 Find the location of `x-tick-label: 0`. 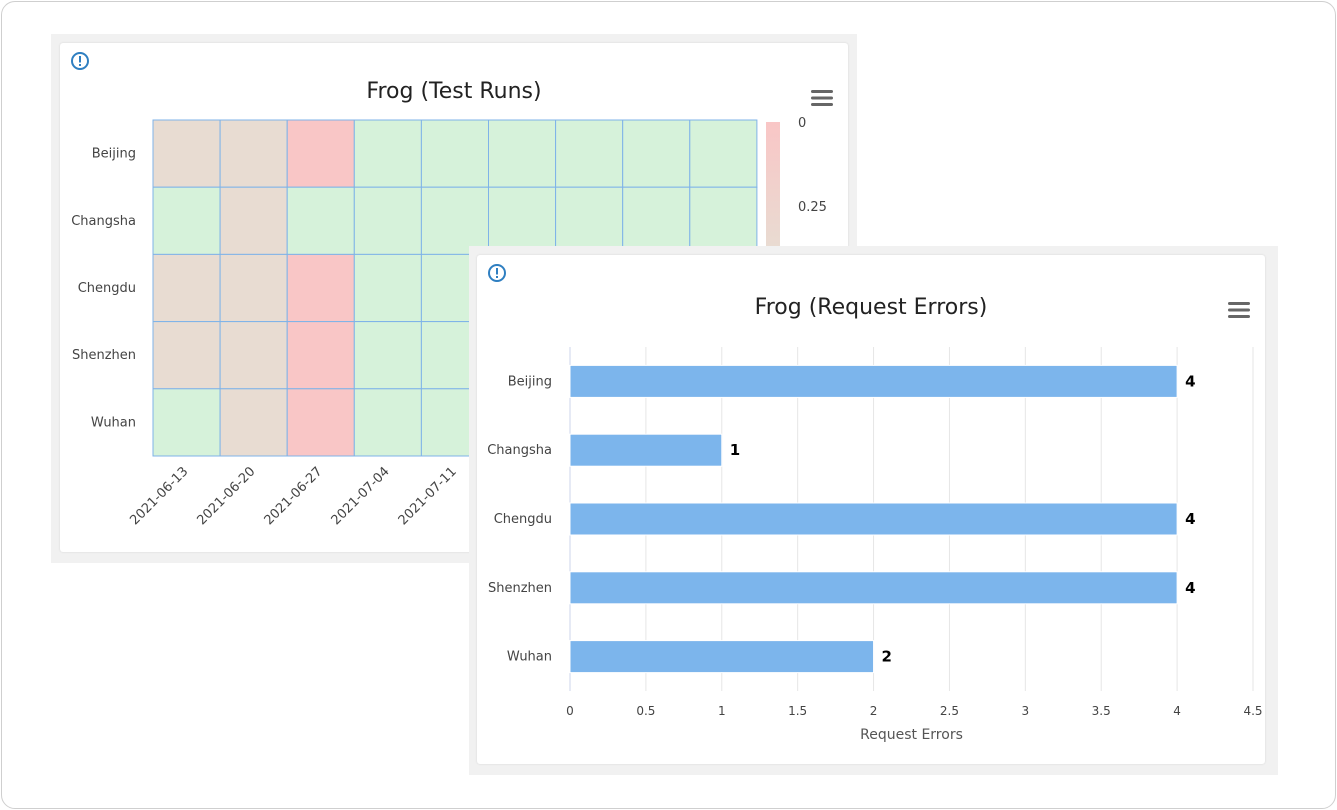

x-tick-label: 0 is located at coordinates (570, 711).